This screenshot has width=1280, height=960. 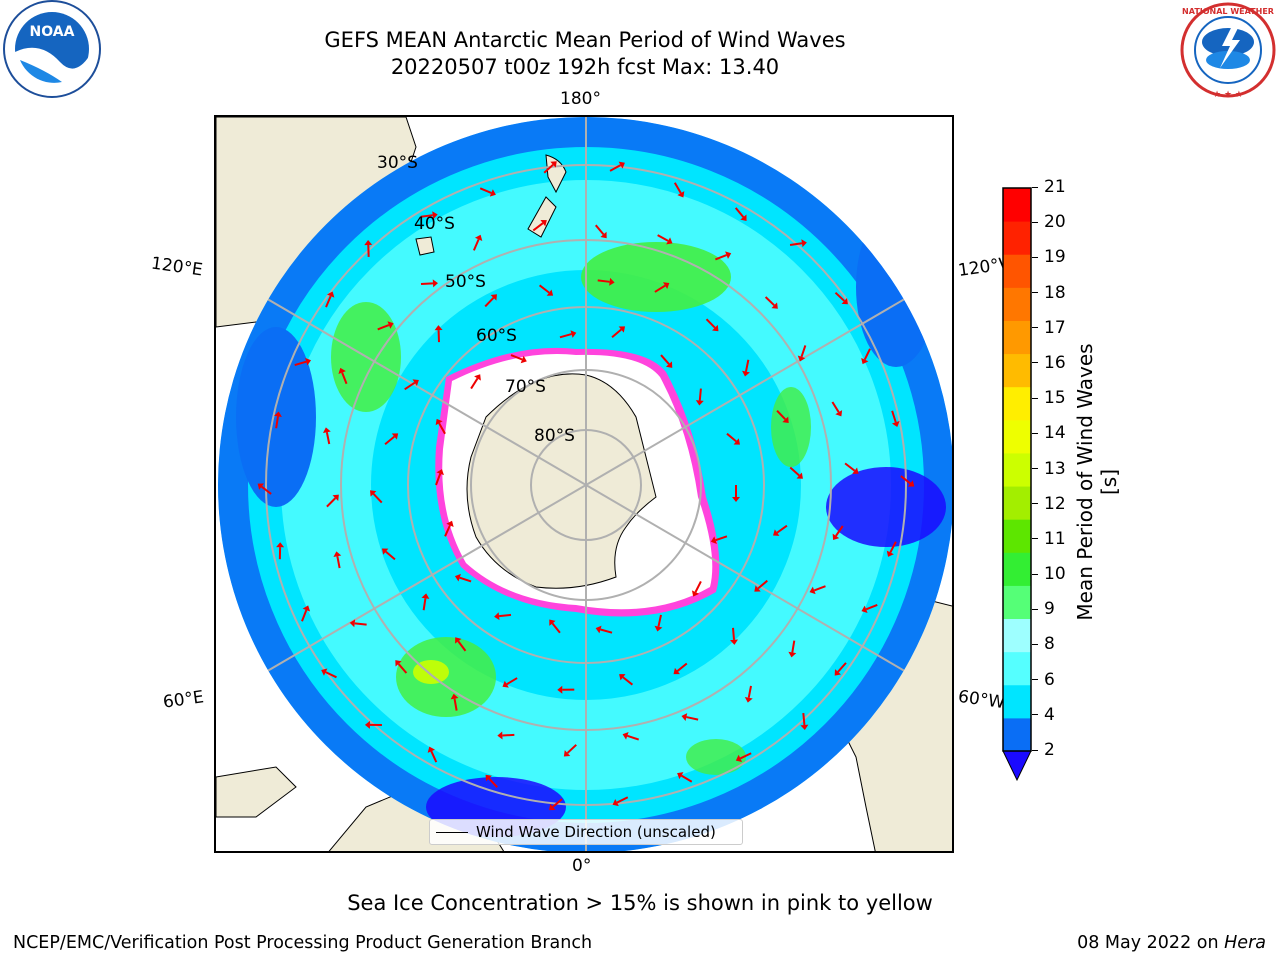 I want to click on colorbar, so click(x=1017, y=484).